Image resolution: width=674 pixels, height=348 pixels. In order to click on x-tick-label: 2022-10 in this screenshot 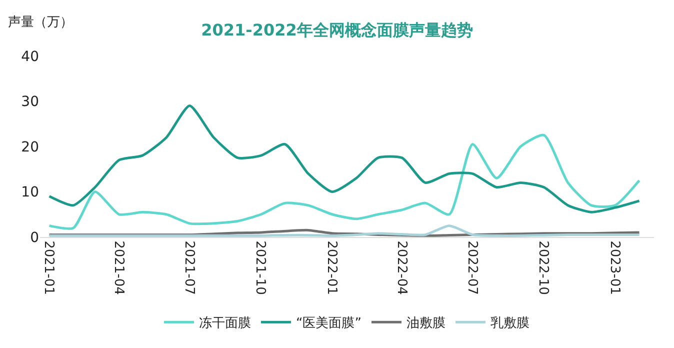, I will do `click(543, 267)`.